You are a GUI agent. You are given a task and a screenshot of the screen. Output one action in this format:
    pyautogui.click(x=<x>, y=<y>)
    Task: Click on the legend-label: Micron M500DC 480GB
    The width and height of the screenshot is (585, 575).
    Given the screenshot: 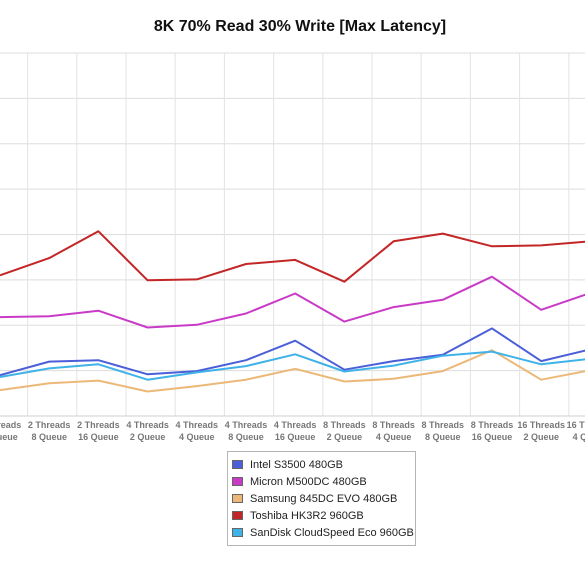 What is the action you would take?
    pyautogui.click(x=308, y=481)
    